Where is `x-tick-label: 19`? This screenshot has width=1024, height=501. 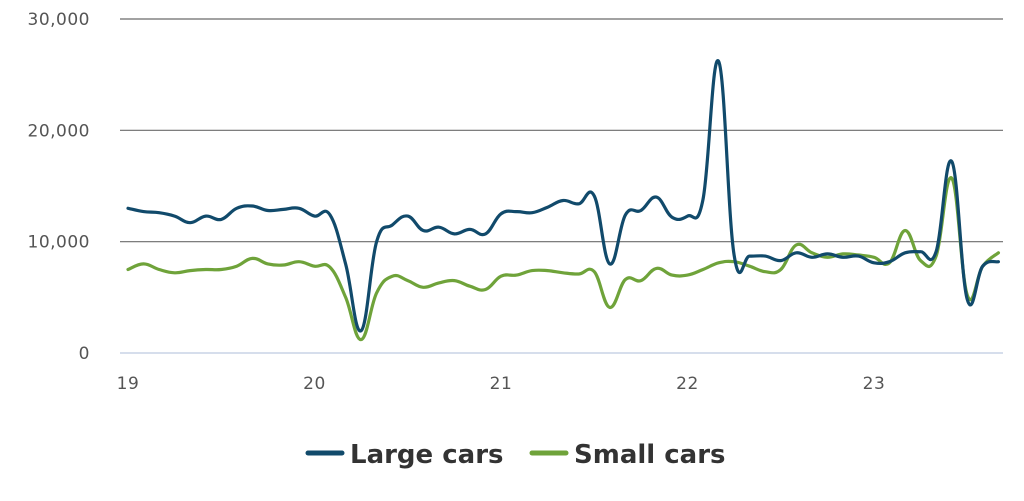
x-tick-label: 19 is located at coordinates (128, 384).